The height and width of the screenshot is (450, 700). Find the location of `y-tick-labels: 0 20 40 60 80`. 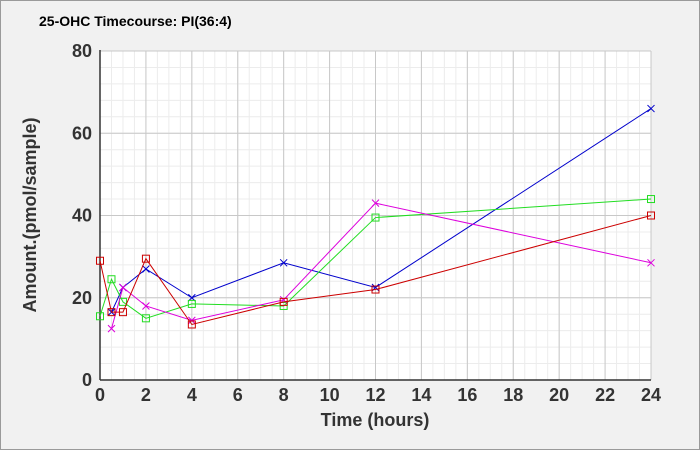

y-tick-labels: 0 20 40 60 80 is located at coordinates (82, 215).